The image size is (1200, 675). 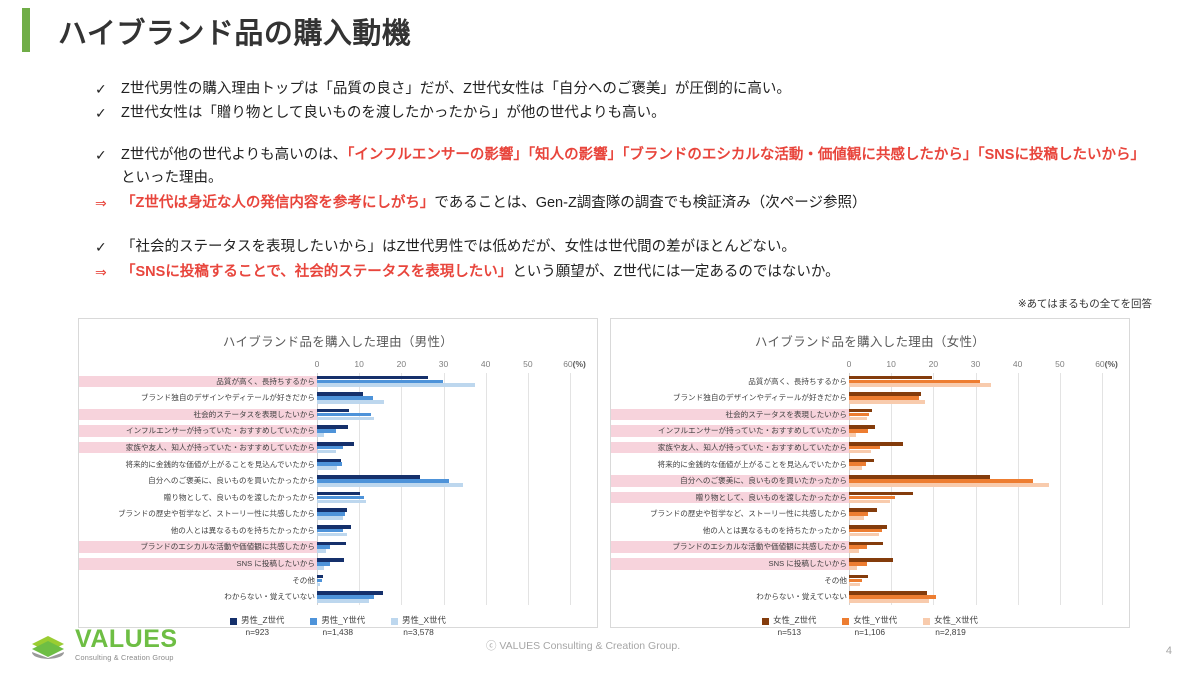 What do you see at coordinates (730, 481) in the screenshot?
I see `category-label: 自分へのご褒美に、良いものを買いたかったから` at bounding box center [730, 481].